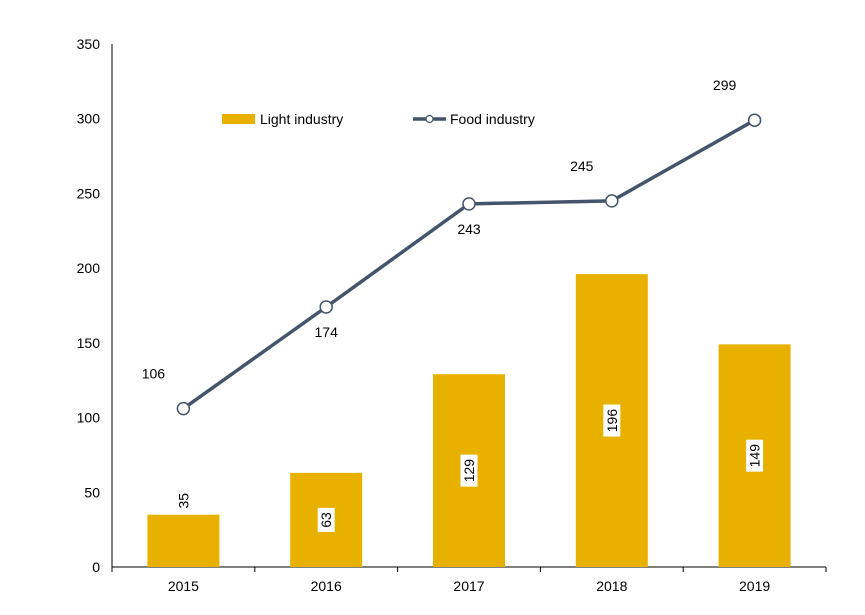 Image resolution: width=865 pixels, height=615 pixels. I want to click on line-data-label: 106, so click(154, 374).